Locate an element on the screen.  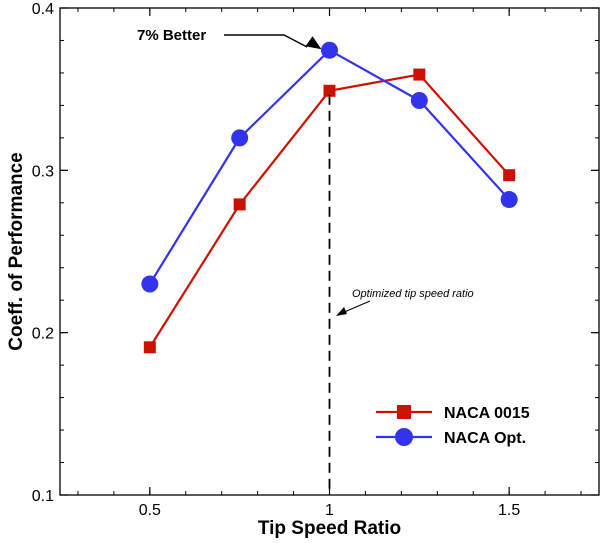
x-tick-label: 0.5 is located at coordinates (150, 510).